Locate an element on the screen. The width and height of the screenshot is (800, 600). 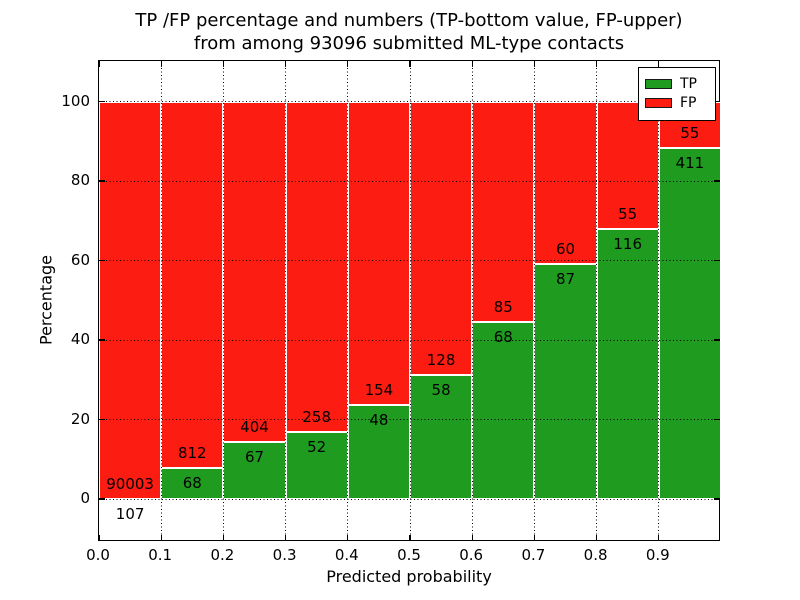
x-tick-label: 0.1 is located at coordinates (160, 555).